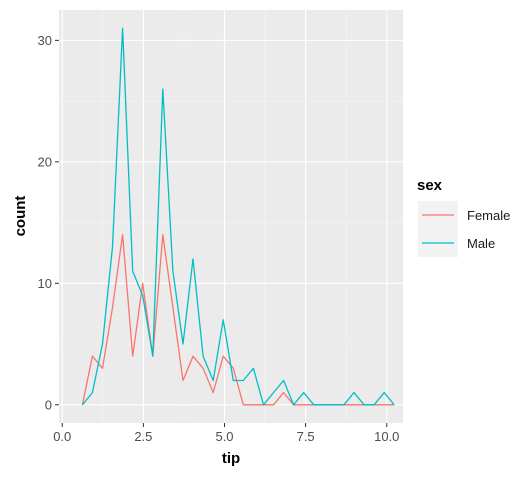 This screenshot has height=481, width=527. What do you see at coordinates (481, 243) in the screenshot?
I see `legend-label-male: Male` at bounding box center [481, 243].